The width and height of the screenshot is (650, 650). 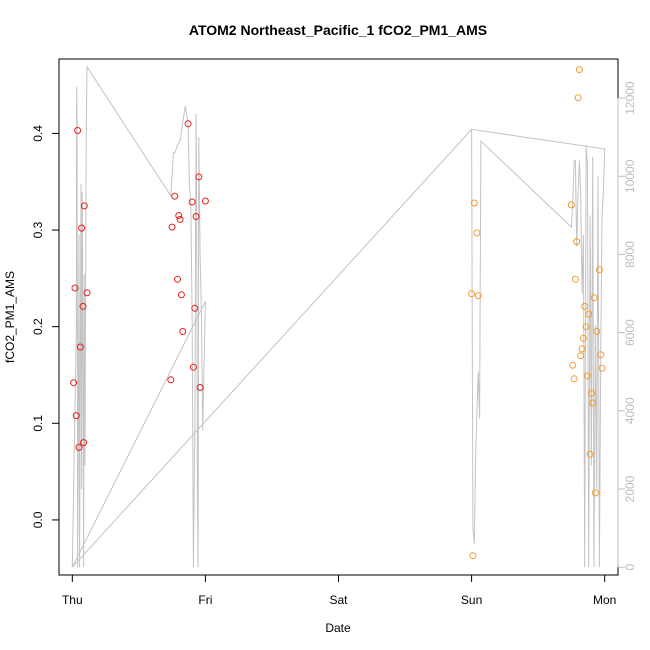 What do you see at coordinates (38, 133) in the screenshot?
I see `y-tick-label: 0.4` at bounding box center [38, 133].